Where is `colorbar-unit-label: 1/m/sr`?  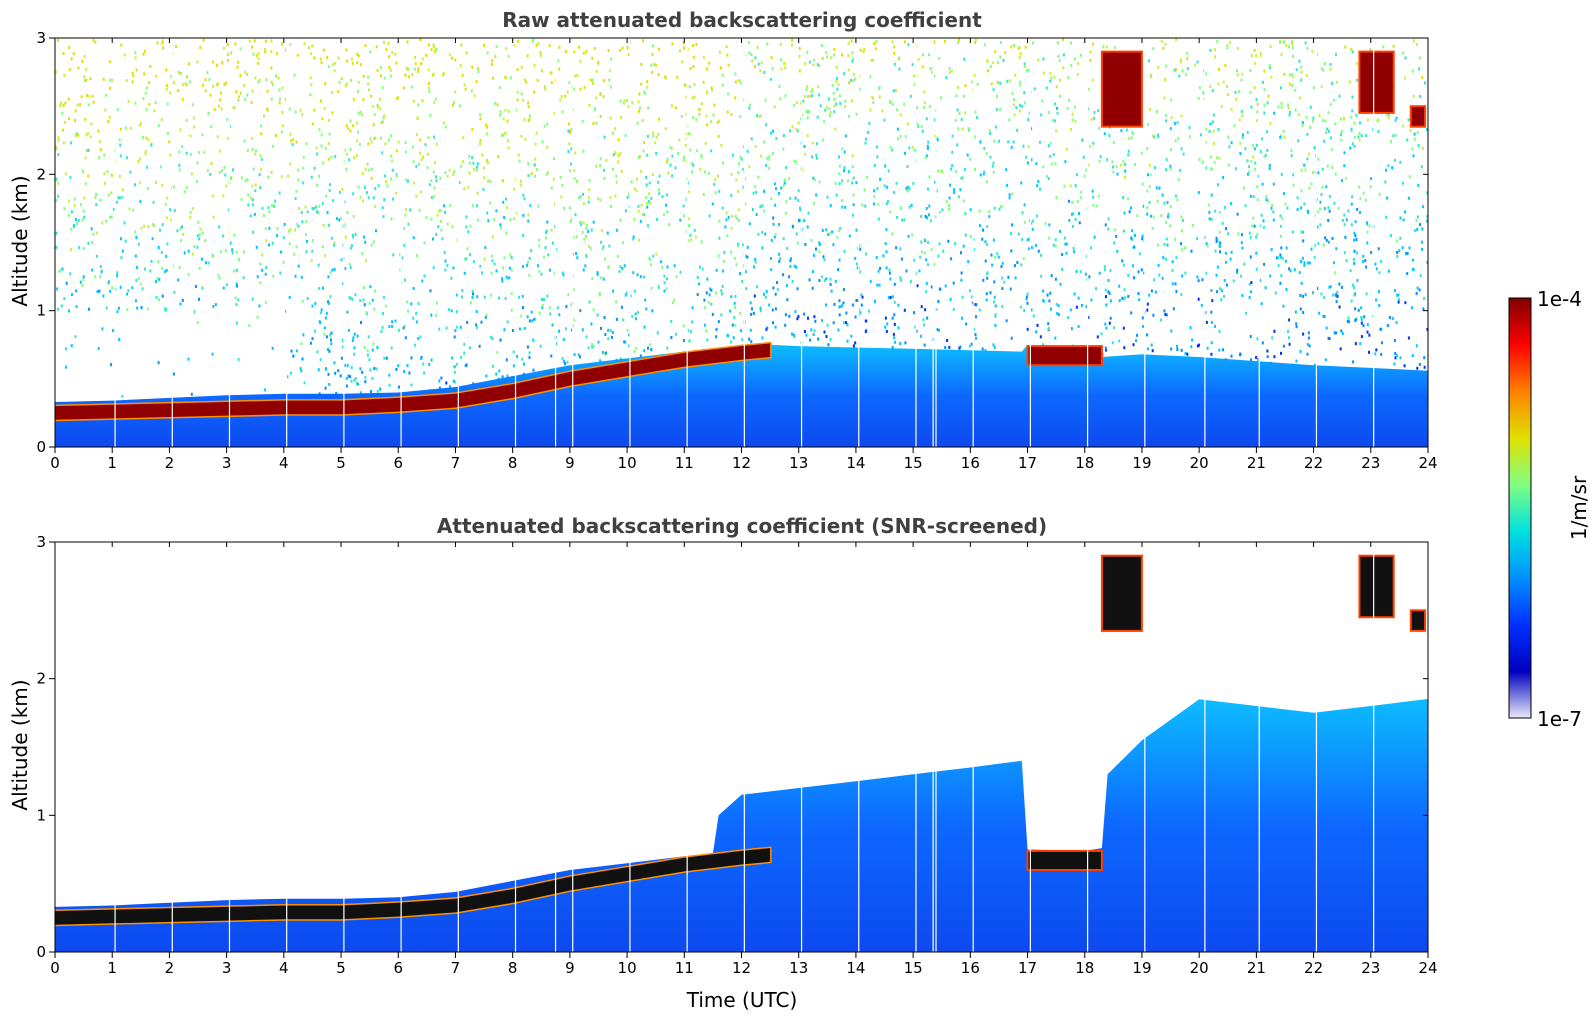 colorbar-unit-label: 1/m/sr is located at coordinates (1579, 507).